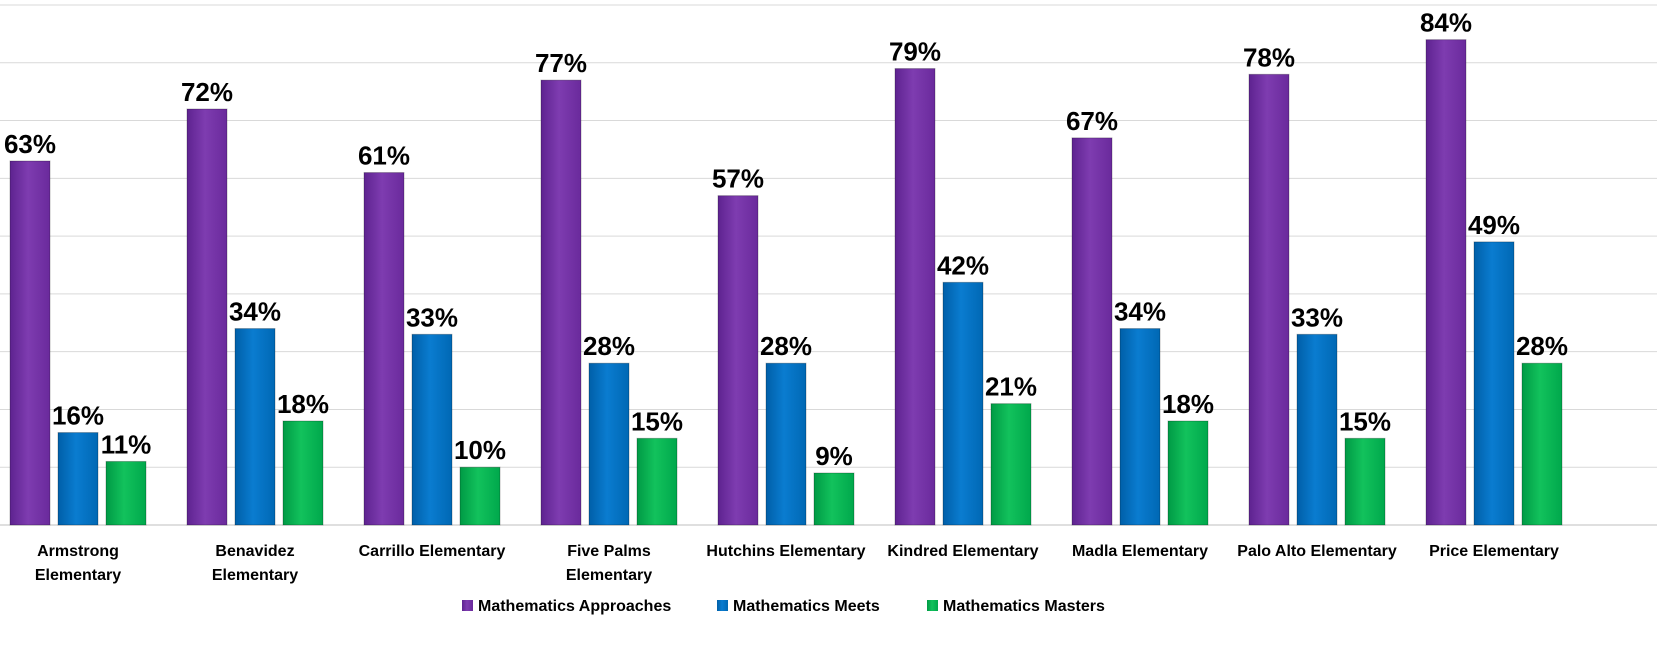 This screenshot has width=1657, height=654. I want to click on legend-label: Mathematics Approaches, so click(574, 606).